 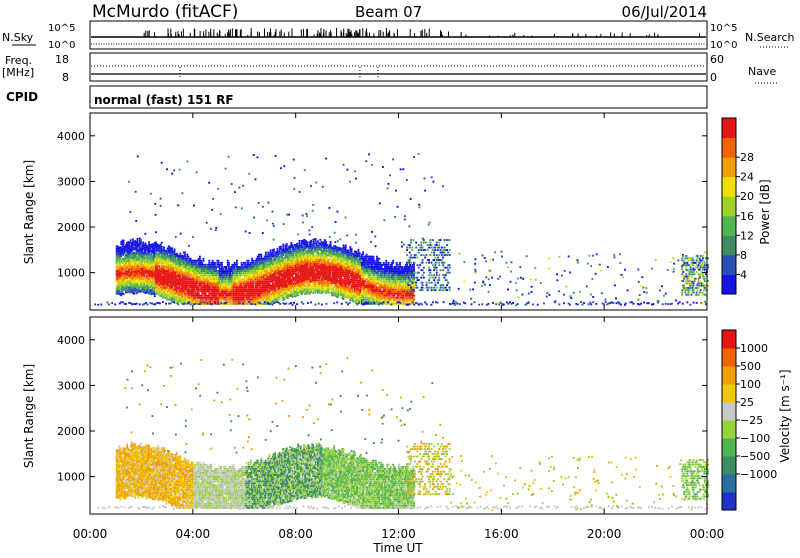 What do you see at coordinates (61, 45) in the screenshot?
I see `nsky-tick-bottom: 10^0` at bounding box center [61, 45].